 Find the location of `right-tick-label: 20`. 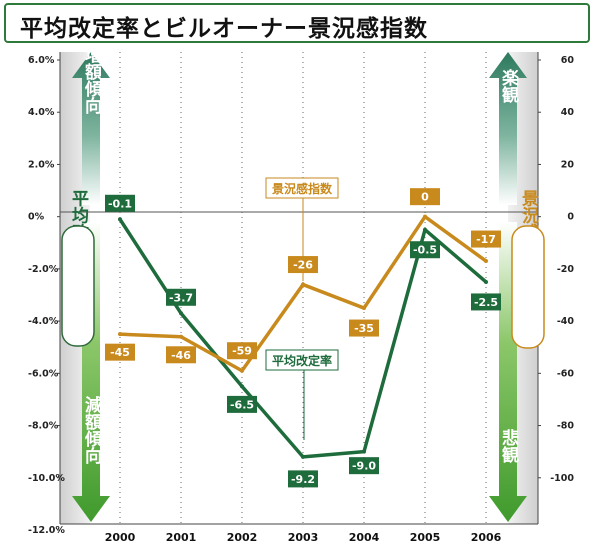

right-tick-label: 20 is located at coordinates (568, 164).